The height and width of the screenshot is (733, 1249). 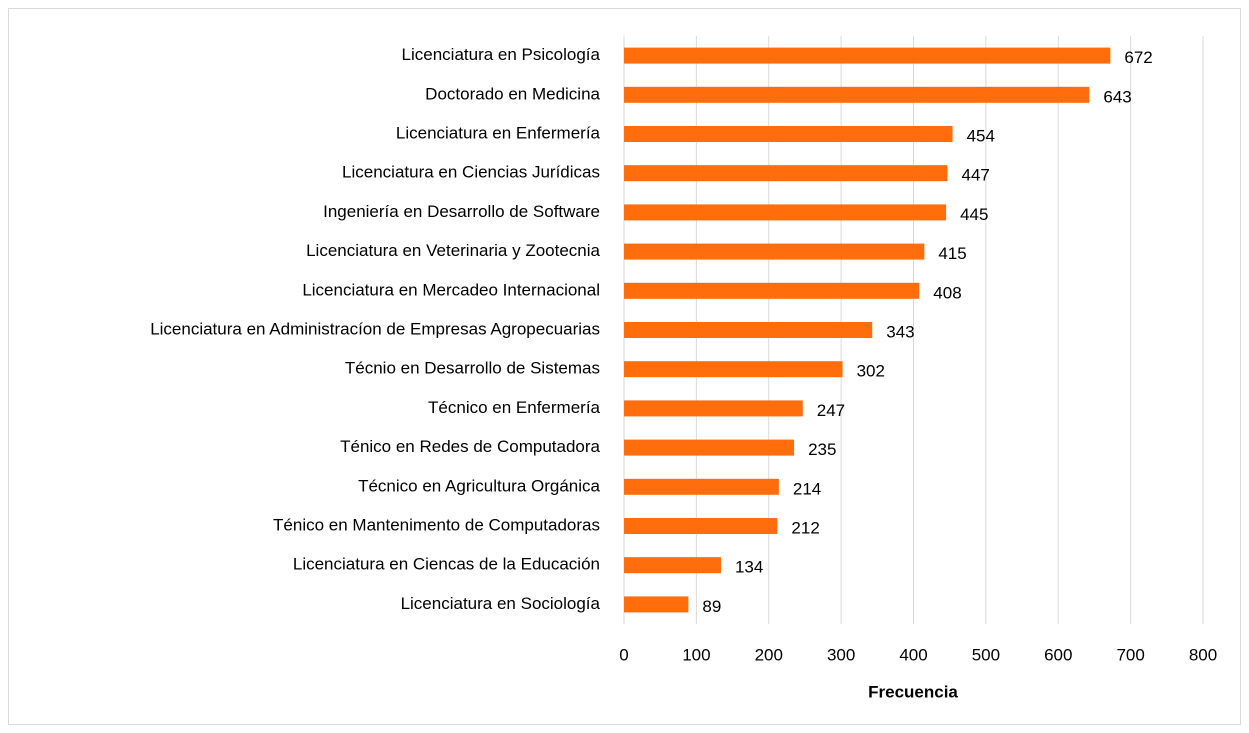 What do you see at coordinates (514, 407) in the screenshot?
I see `y-tick-label: Técnico en Enfermería` at bounding box center [514, 407].